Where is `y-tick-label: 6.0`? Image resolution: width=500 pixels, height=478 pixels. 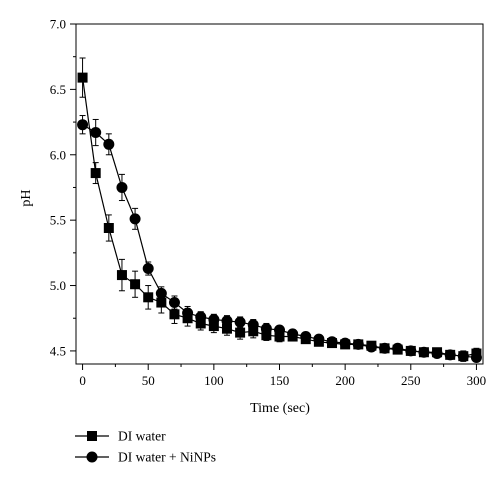 y-tick-label: 6.0 is located at coordinates (58, 154).